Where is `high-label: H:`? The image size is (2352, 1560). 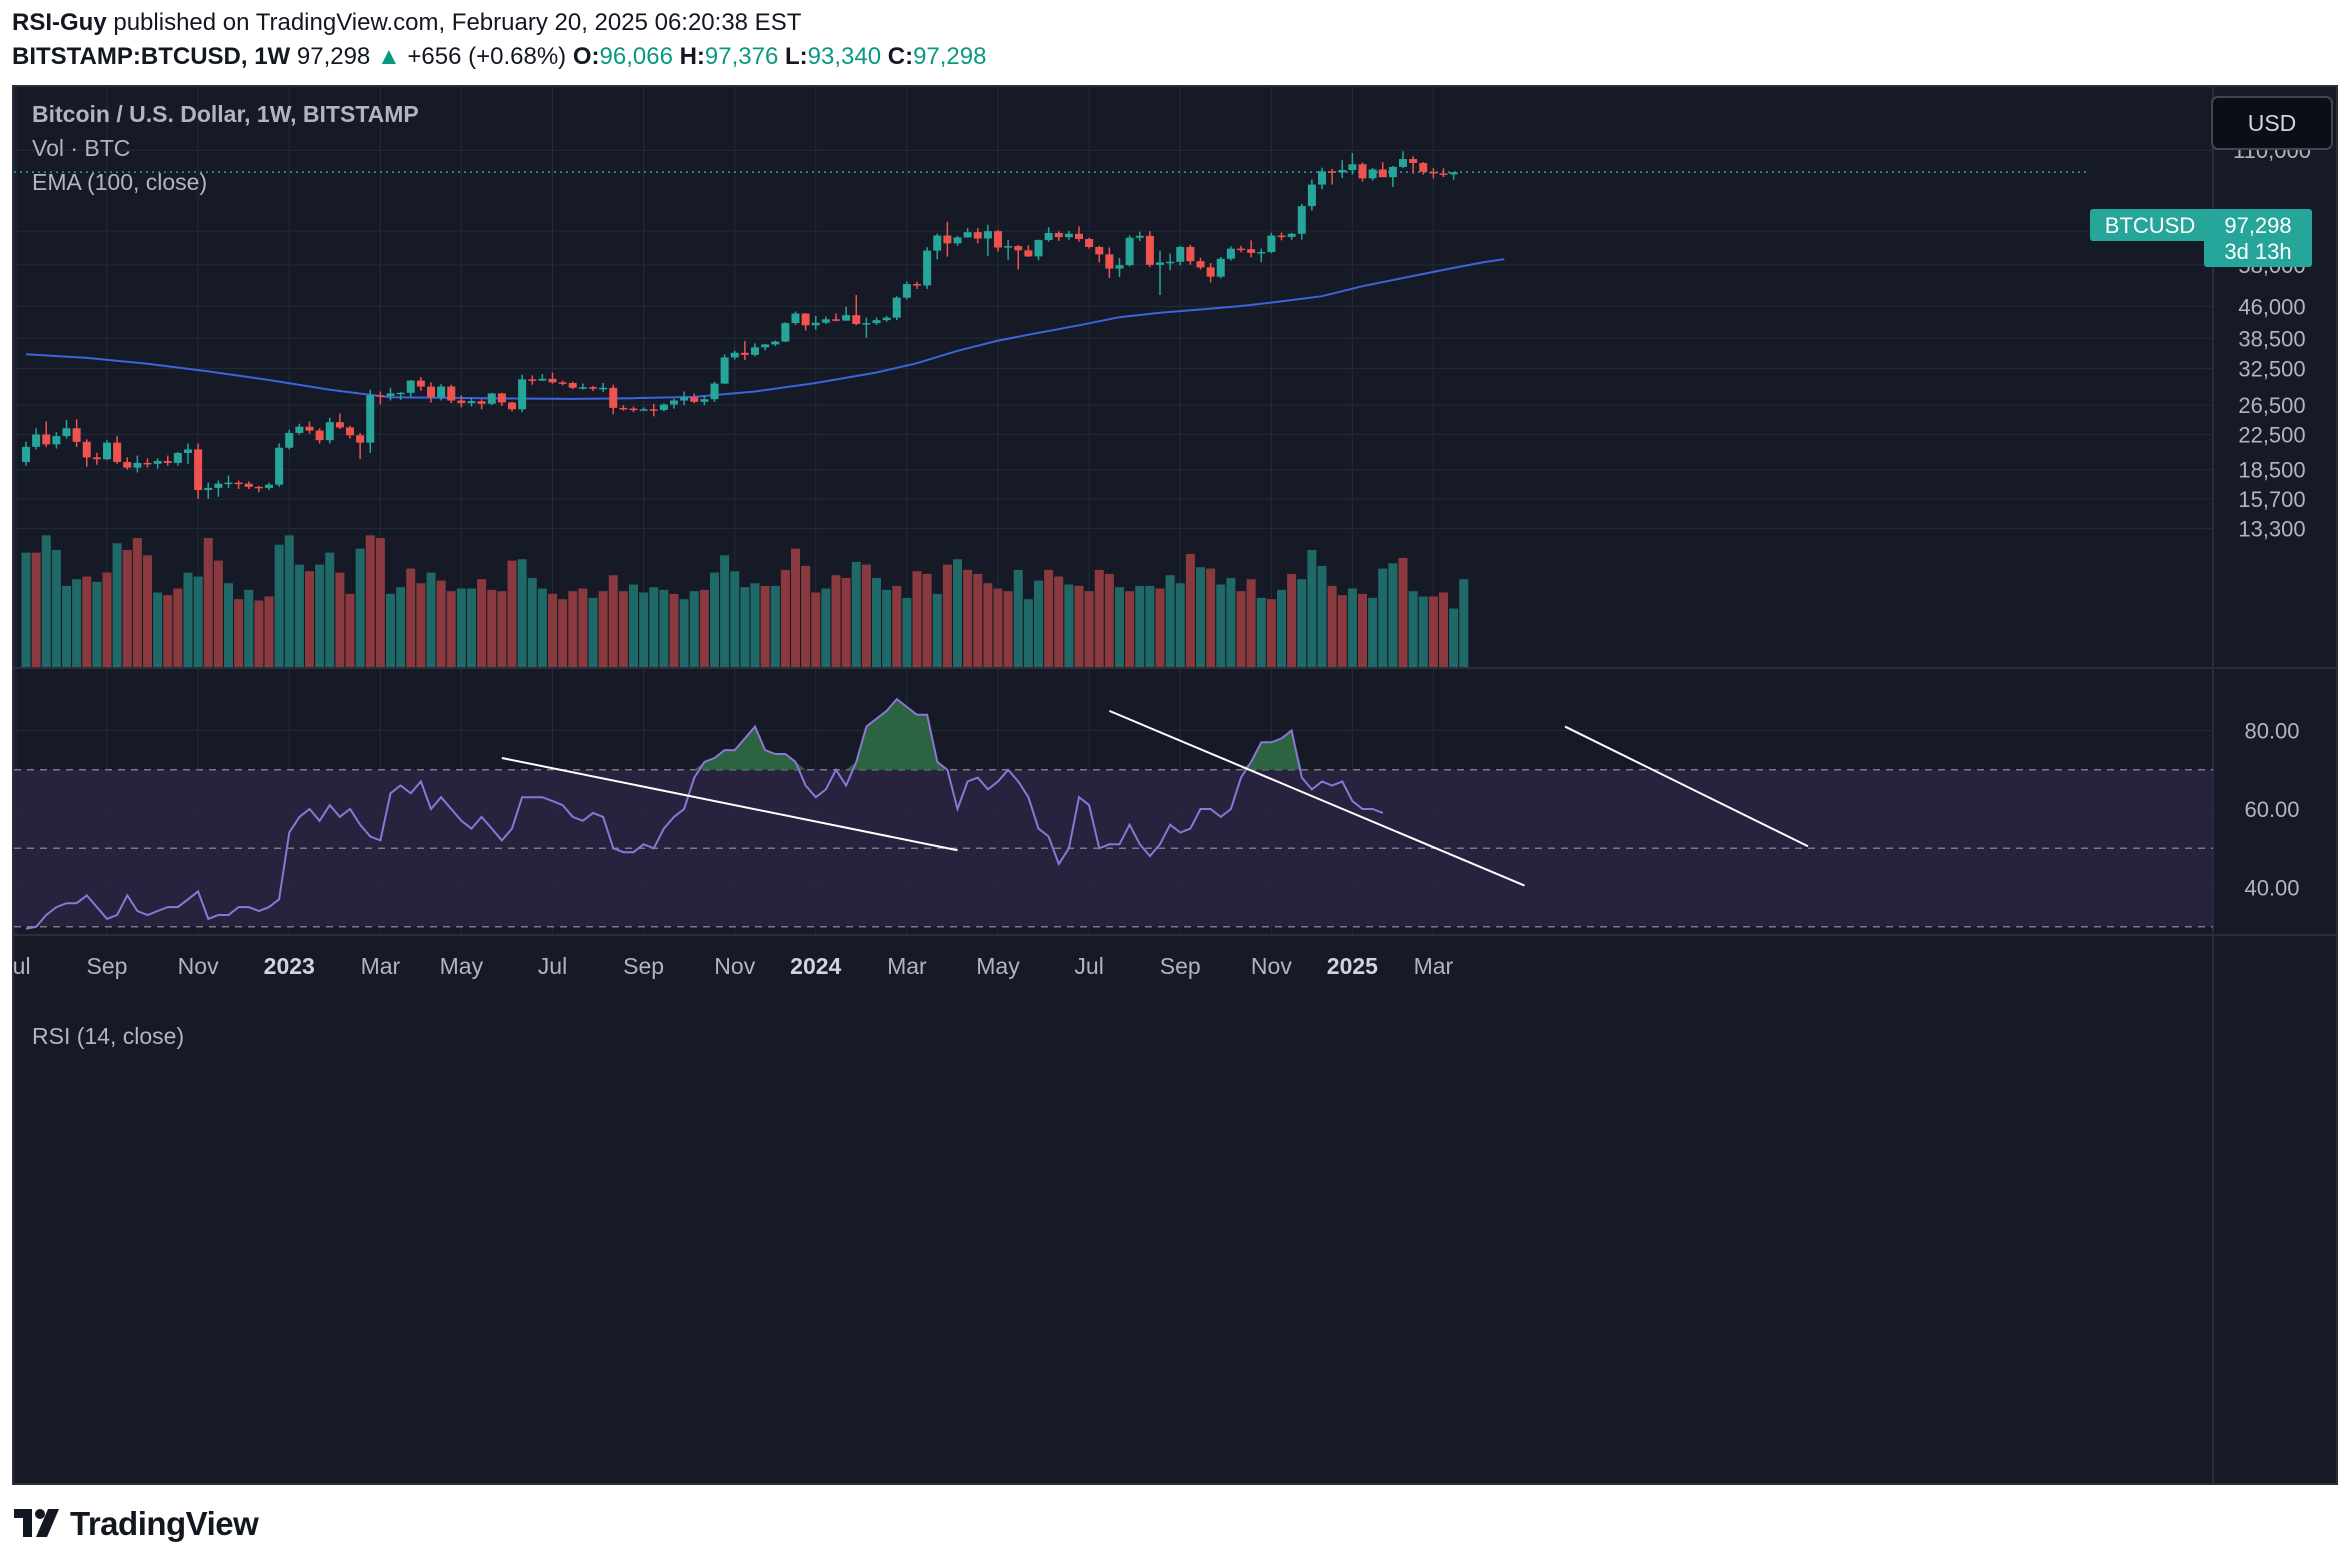
high-label: H: is located at coordinates (692, 56).